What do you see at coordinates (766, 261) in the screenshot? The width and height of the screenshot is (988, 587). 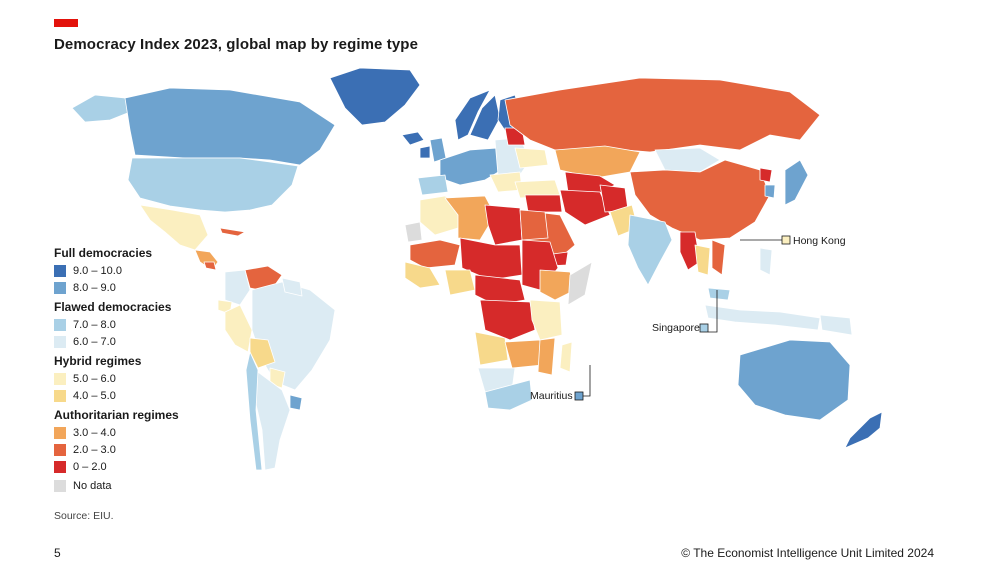 I see `region-philippines` at bounding box center [766, 261].